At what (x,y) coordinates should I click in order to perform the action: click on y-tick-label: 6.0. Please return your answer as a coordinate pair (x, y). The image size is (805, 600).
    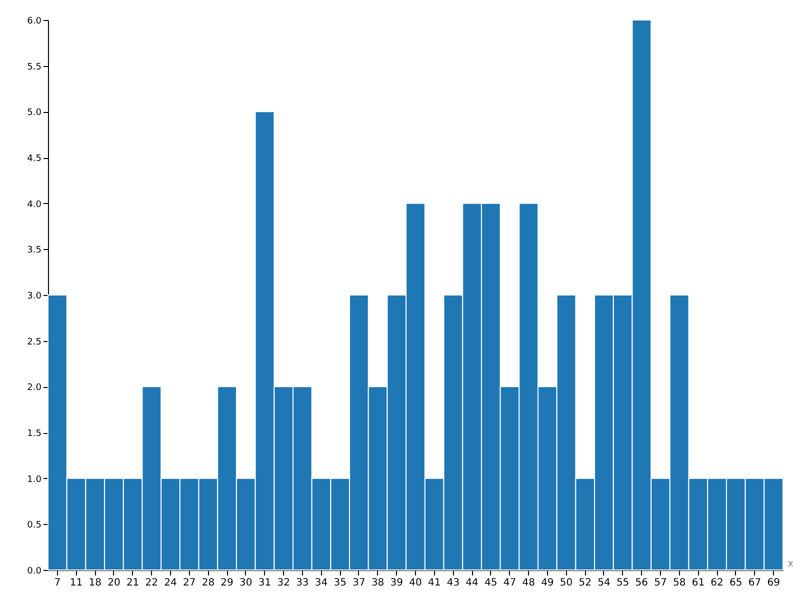
    Looking at the image, I should click on (34, 21).